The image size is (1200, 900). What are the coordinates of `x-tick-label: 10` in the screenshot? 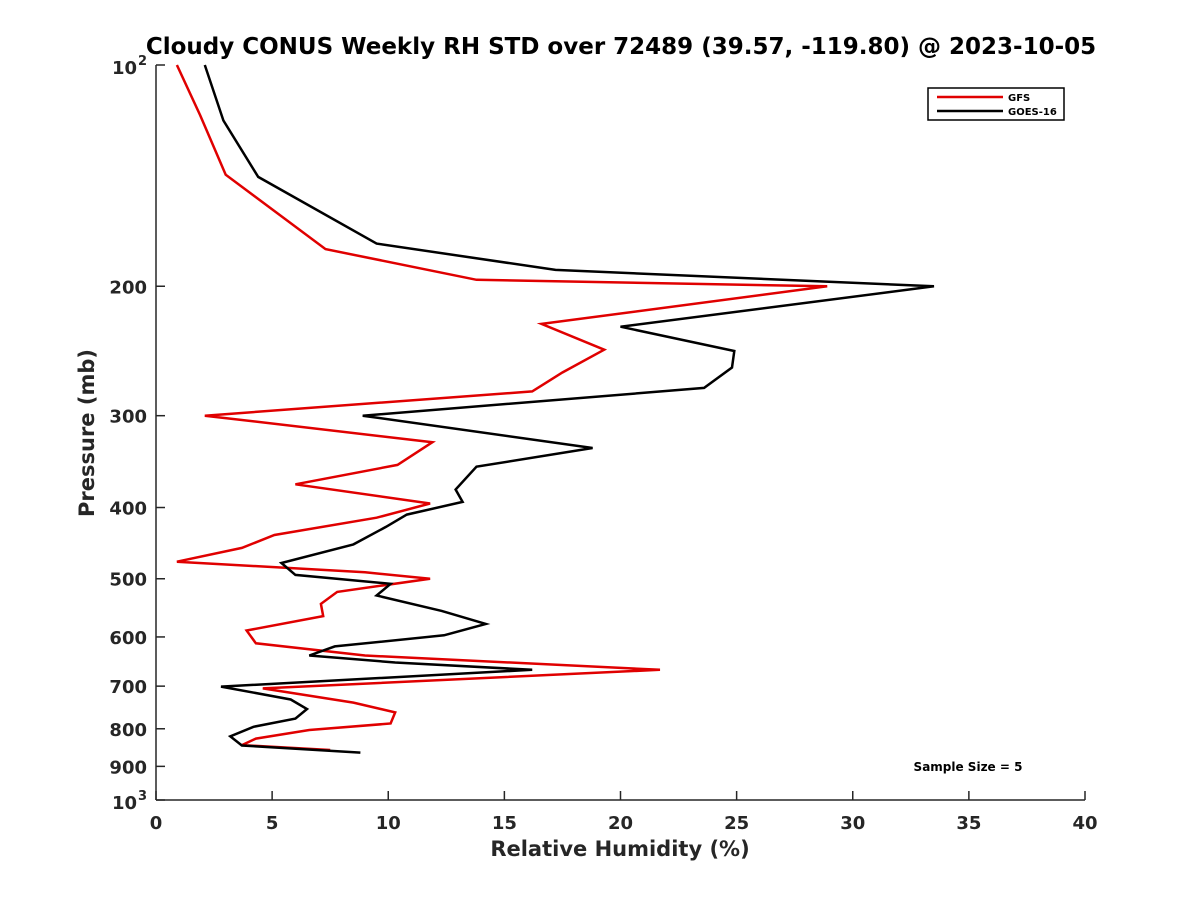 It's located at (388, 823).